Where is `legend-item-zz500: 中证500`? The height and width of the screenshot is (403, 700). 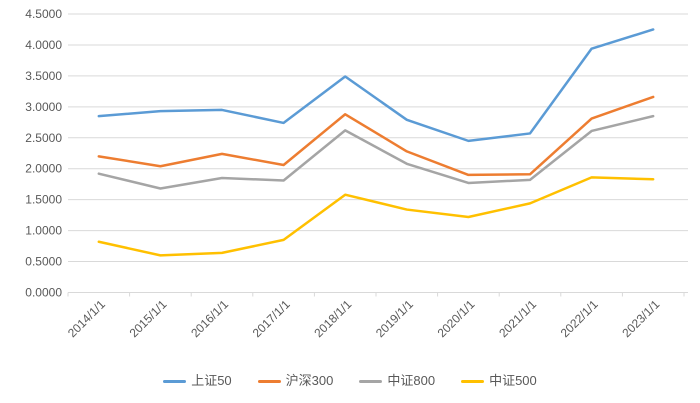 legend-item-zz500: 中证500 is located at coordinates (499, 381).